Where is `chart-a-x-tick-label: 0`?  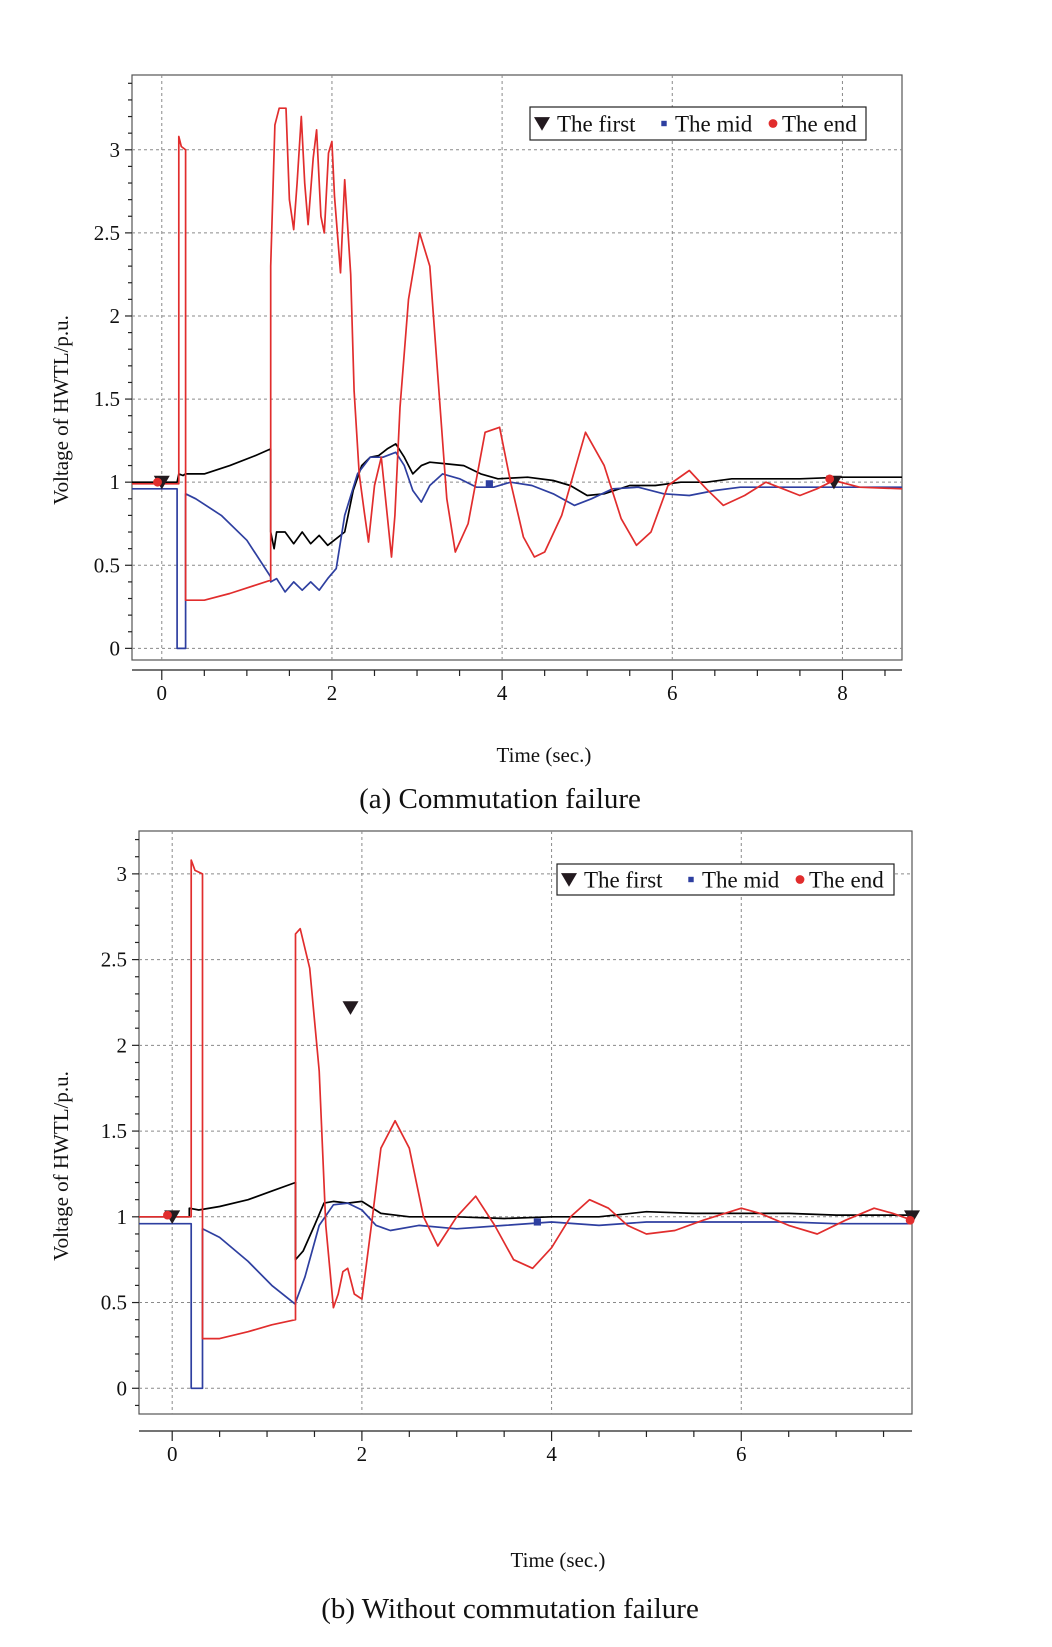 chart-a-x-tick-label: 0 is located at coordinates (162, 693).